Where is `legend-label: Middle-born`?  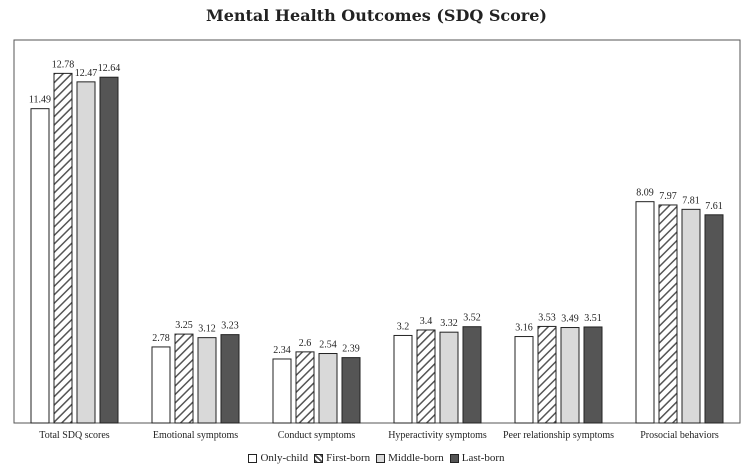
legend-label: Middle-born is located at coordinates (416, 458).